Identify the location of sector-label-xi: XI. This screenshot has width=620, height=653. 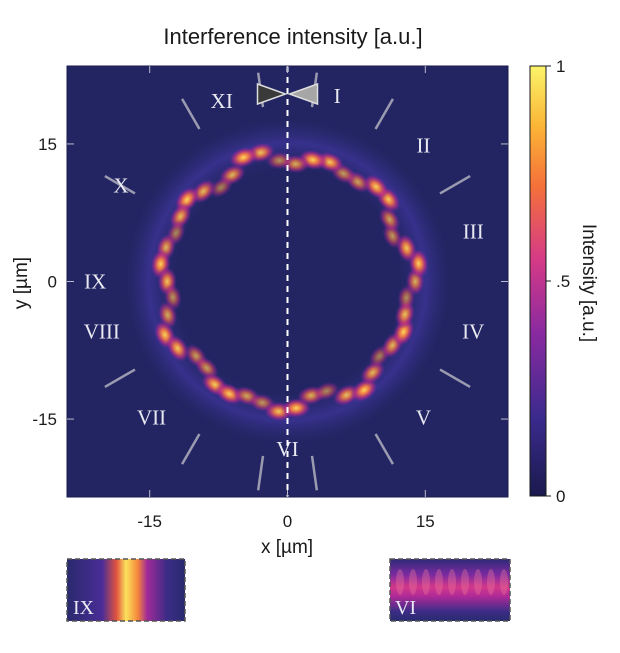
(222, 101).